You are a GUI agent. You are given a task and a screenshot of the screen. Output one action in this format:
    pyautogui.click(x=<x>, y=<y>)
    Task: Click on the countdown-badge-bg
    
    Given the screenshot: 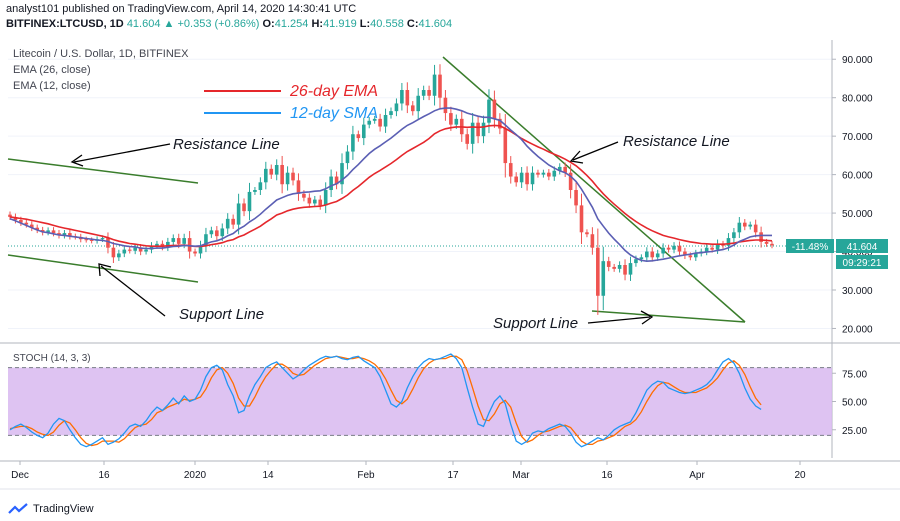 What is the action you would take?
    pyautogui.click(x=862, y=262)
    